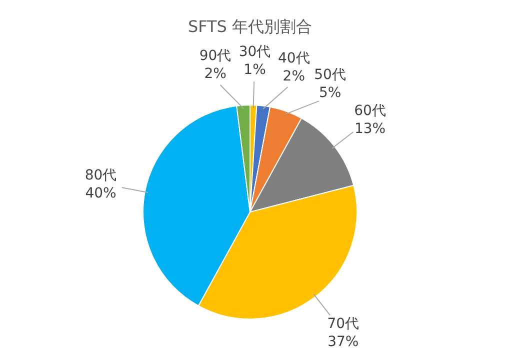 The height and width of the screenshot is (355, 526). What do you see at coordinates (100, 194) in the screenshot?
I see `data-label: 40%` at bounding box center [100, 194].